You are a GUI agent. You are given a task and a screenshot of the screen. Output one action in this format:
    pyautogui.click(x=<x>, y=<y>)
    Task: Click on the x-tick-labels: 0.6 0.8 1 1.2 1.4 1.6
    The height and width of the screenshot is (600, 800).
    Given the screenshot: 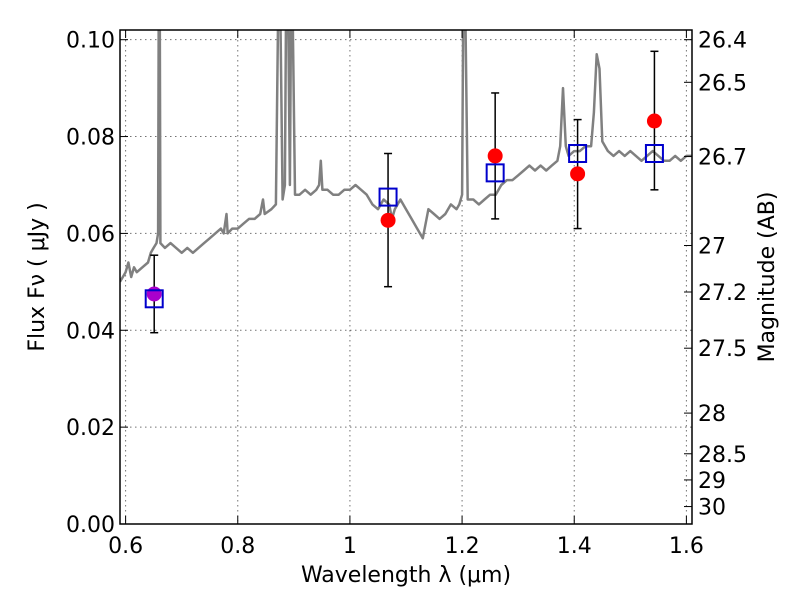 What is the action you would take?
    pyautogui.click(x=406, y=546)
    